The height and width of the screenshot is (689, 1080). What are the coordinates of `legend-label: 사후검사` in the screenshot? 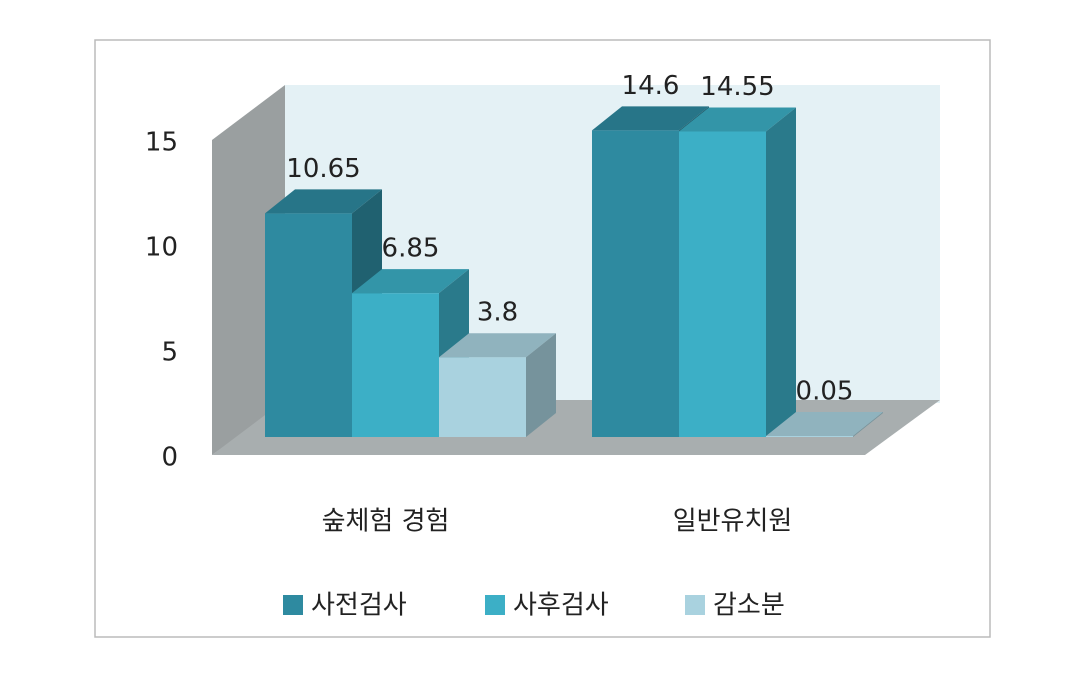 It's located at (561, 606).